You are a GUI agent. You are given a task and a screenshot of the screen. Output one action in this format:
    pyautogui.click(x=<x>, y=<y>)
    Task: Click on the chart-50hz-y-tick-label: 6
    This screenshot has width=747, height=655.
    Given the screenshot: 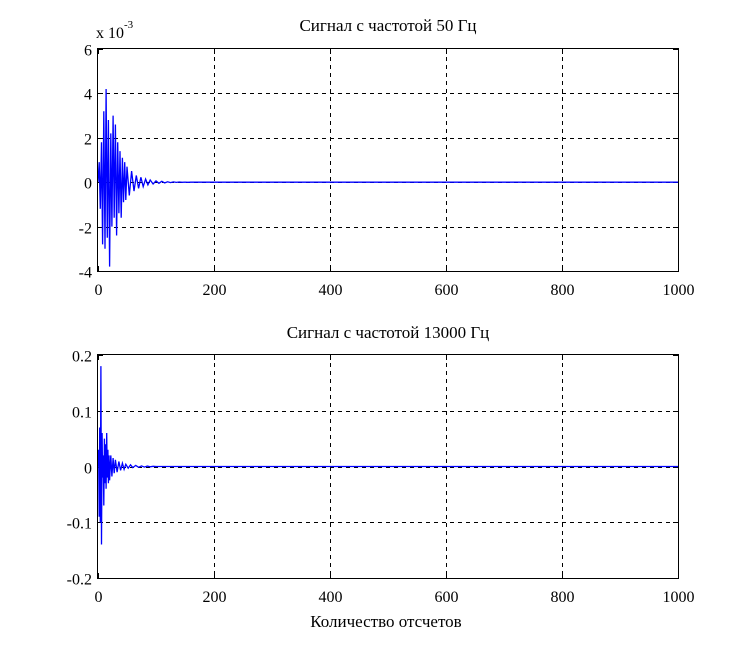 What is the action you would take?
    pyautogui.click(x=88, y=51)
    